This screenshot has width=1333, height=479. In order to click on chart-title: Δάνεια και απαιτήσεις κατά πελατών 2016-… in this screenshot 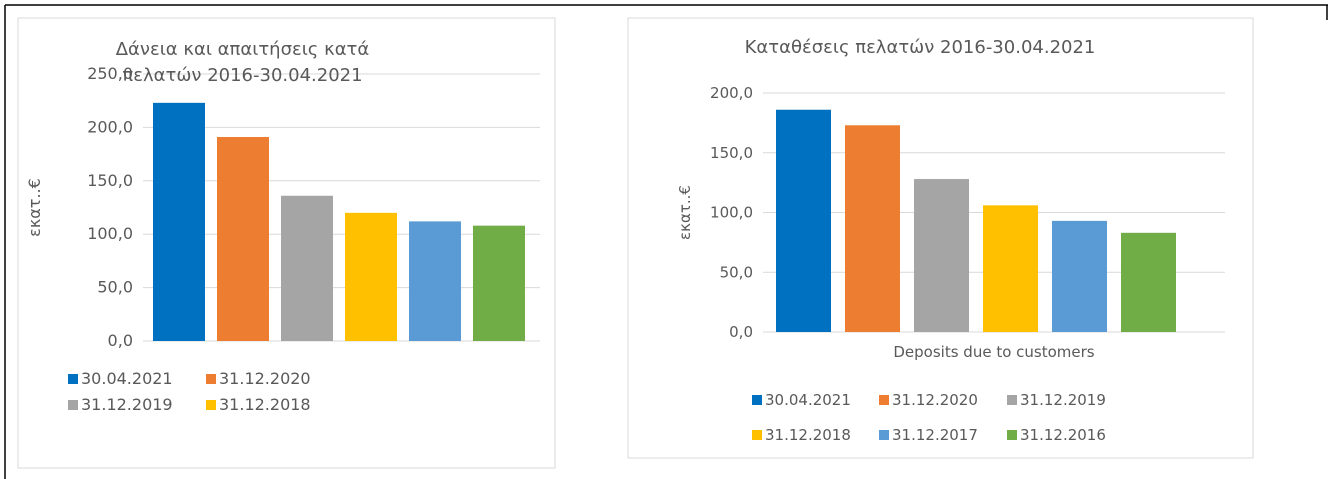, I will do `click(242, 62)`.